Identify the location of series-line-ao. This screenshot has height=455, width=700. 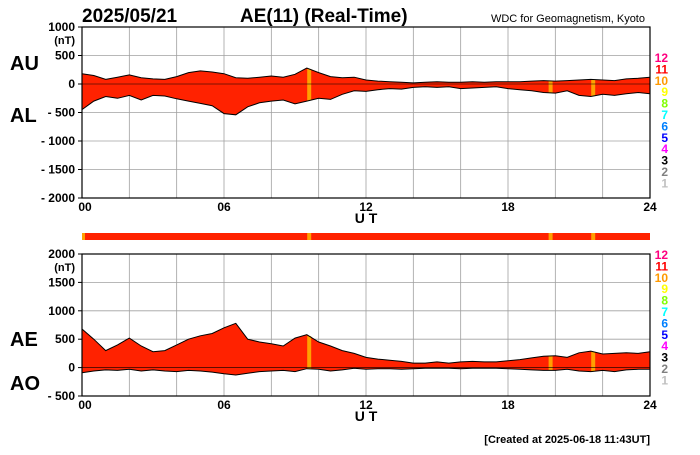
(365, 371).